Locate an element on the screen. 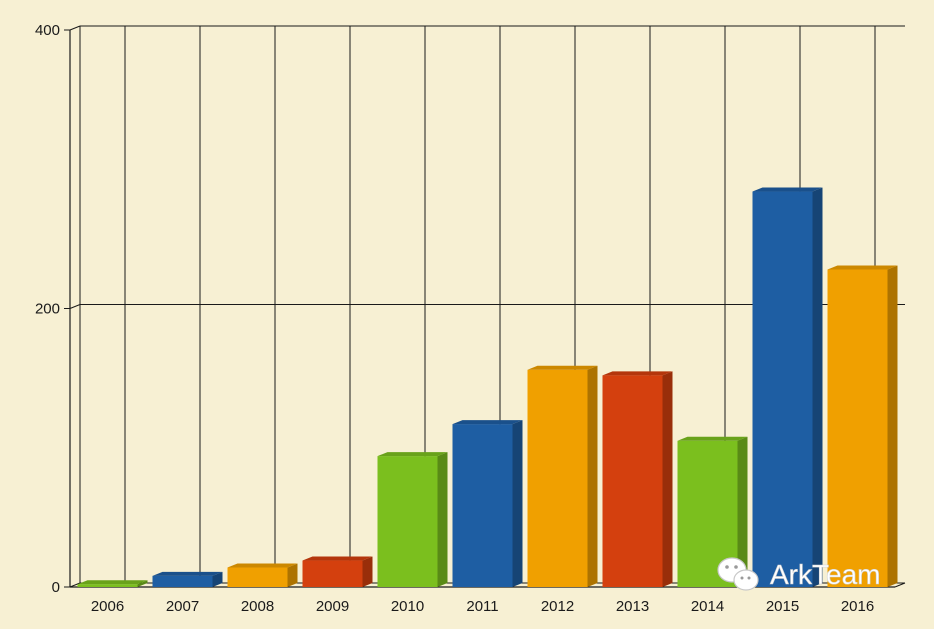 This screenshot has width=934, height=629. bar-2007 is located at coordinates (187, 579).